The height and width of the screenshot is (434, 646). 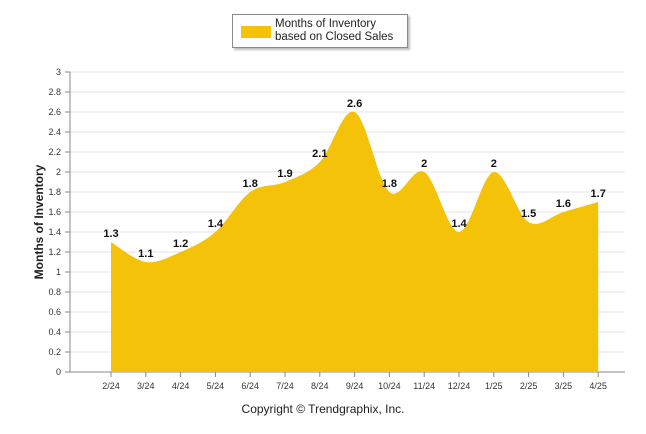 I want to click on data-label: 1.5, so click(x=528, y=214).